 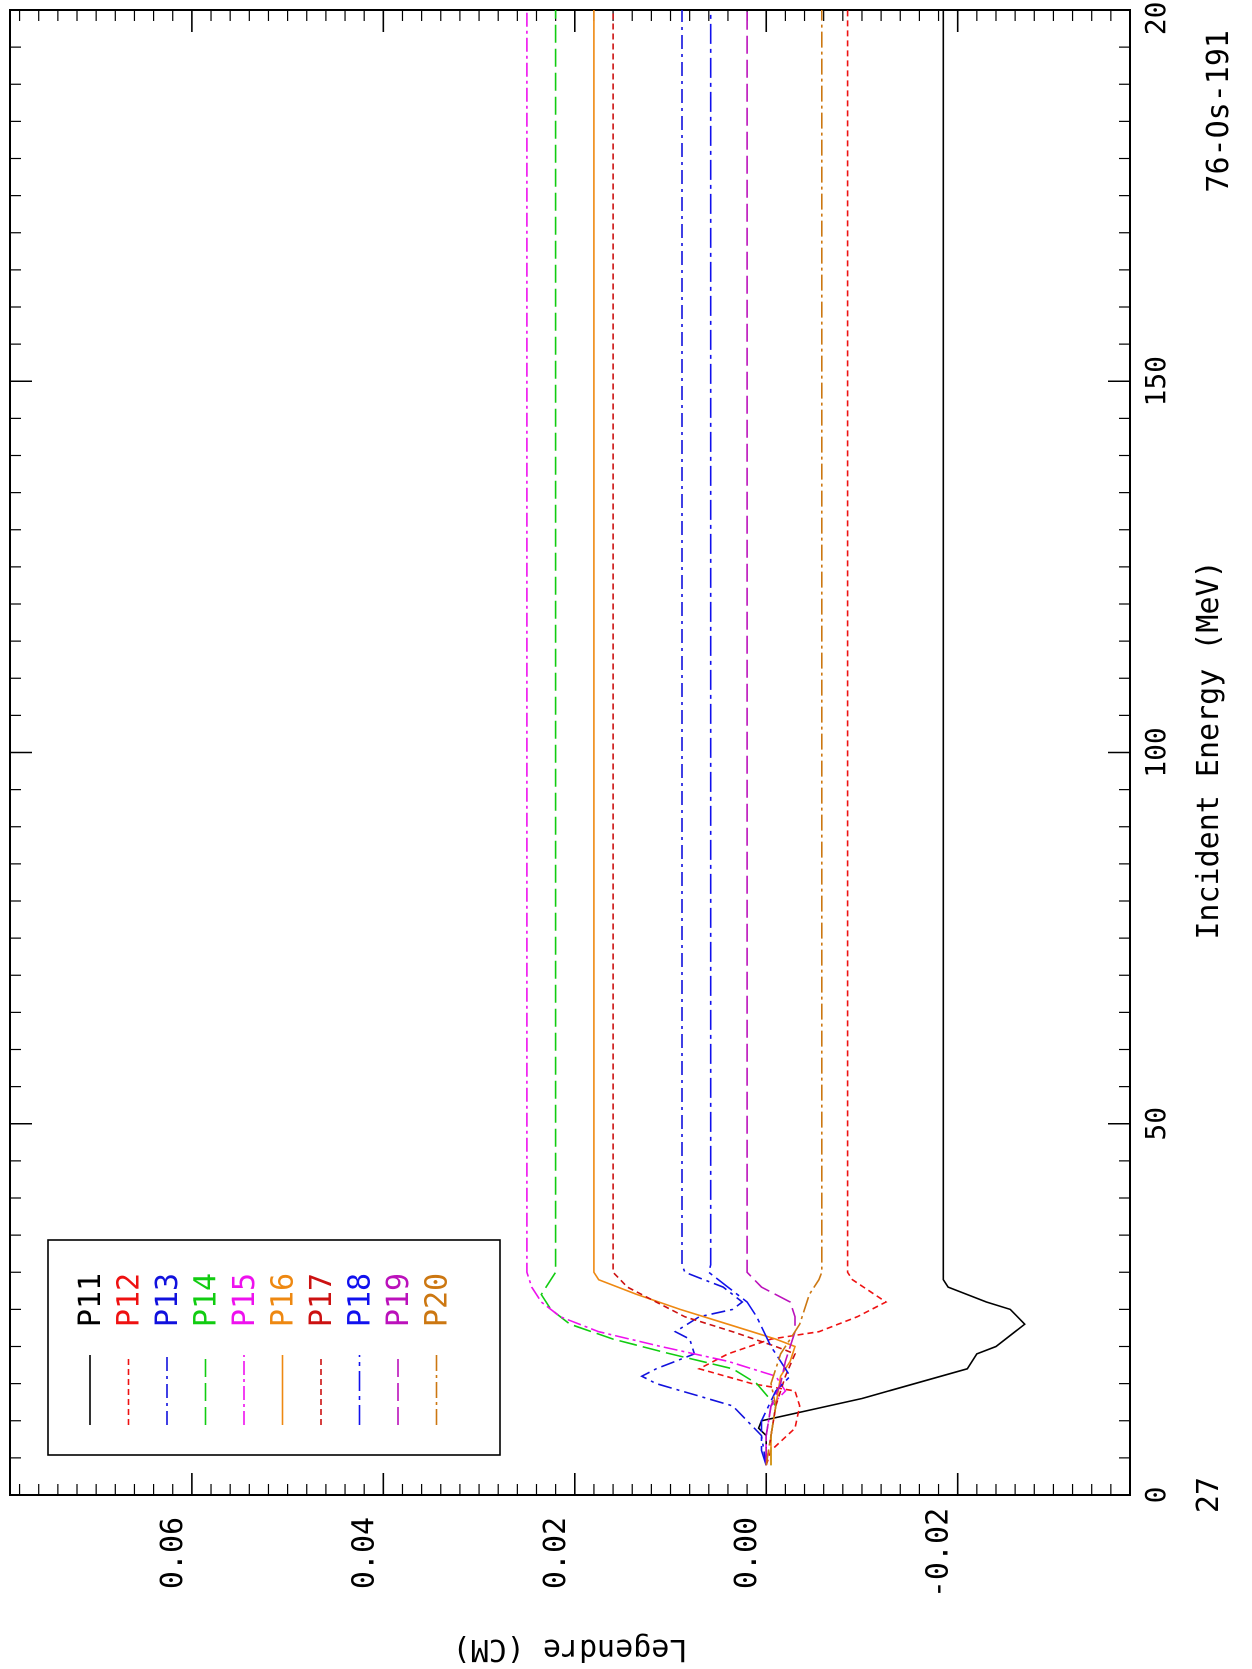 What do you see at coordinates (283, 1300) in the screenshot?
I see `legend-label-p16: P16` at bounding box center [283, 1300].